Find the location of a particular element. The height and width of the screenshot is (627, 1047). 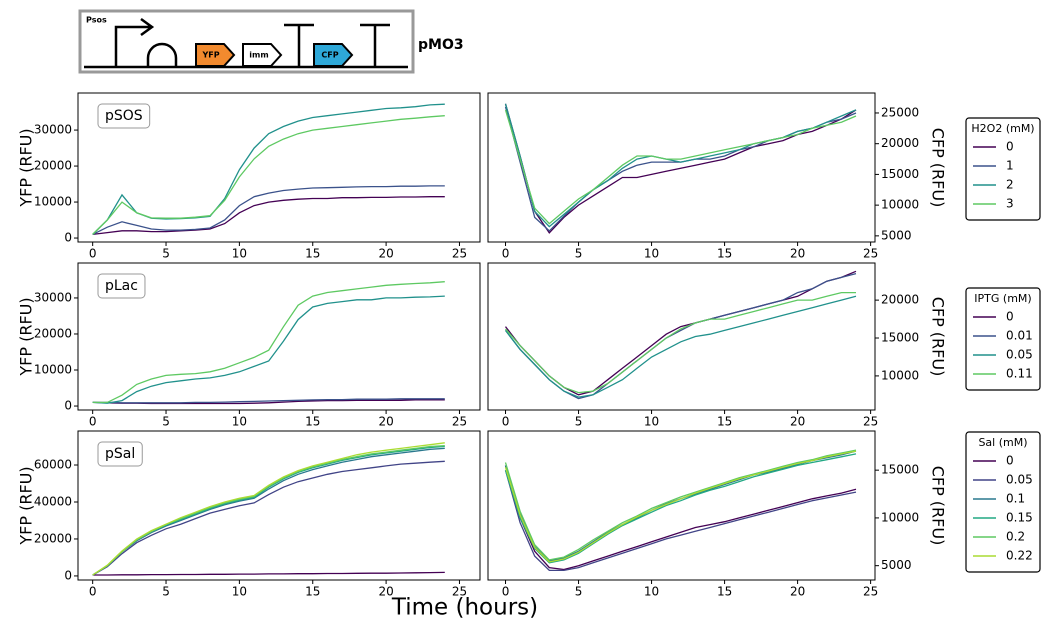

gene-label: YFP is located at coordinates (210, 55).